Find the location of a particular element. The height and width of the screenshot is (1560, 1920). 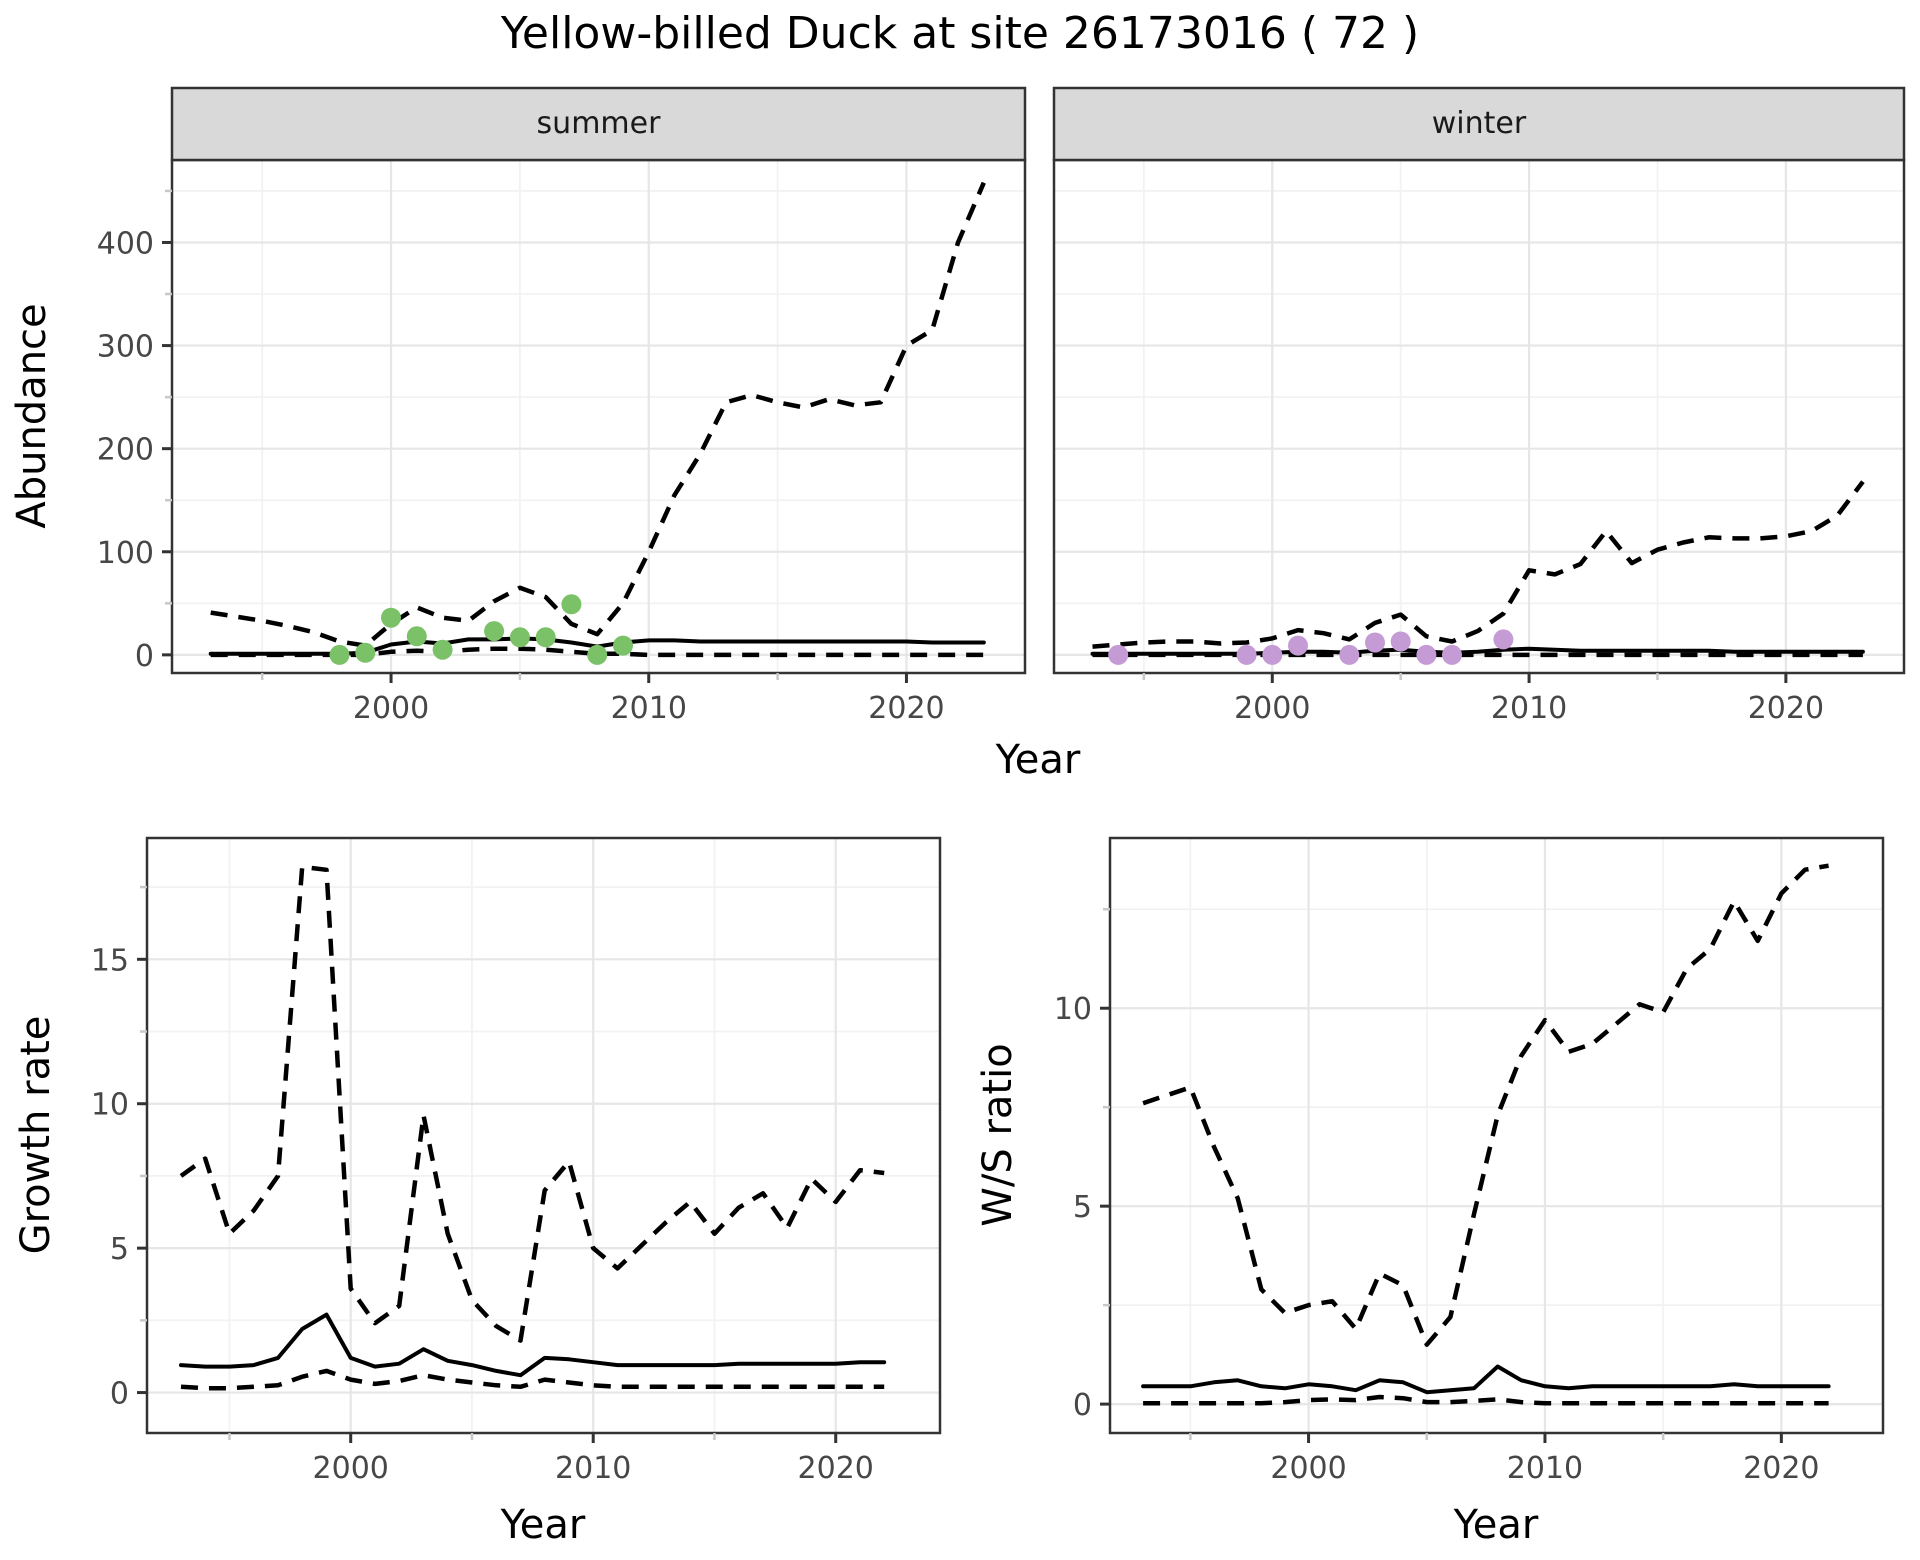

y-tick-label: 200 is located at coordinates (125, 450).